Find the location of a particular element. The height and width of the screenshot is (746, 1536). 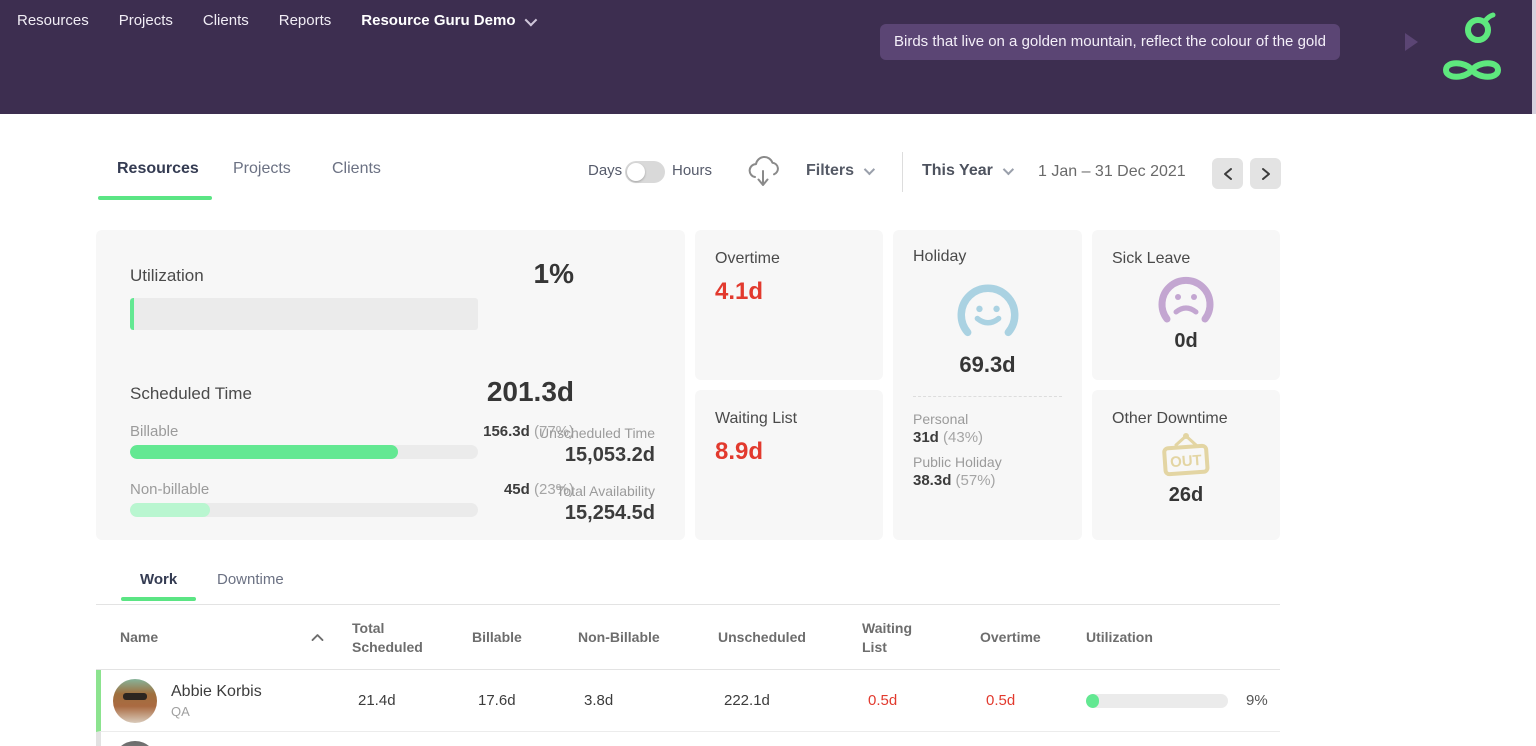

tab-downtime: Downtime is located at coordinates (250, 579).